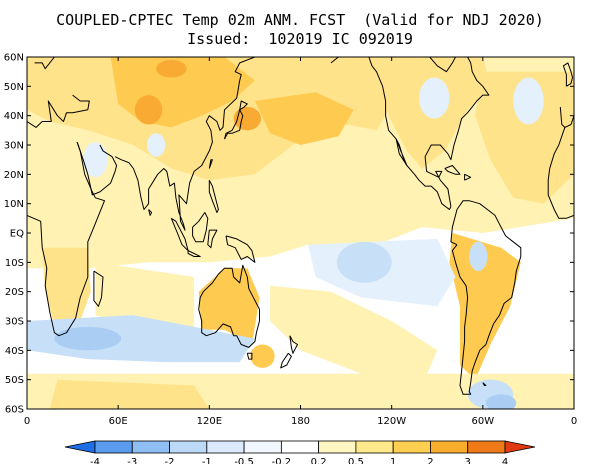 The image size is (600, 464). Describe the element at coordinates (14, 351) in the screenshot. I see `lat-tick-label: 40S` at that location.